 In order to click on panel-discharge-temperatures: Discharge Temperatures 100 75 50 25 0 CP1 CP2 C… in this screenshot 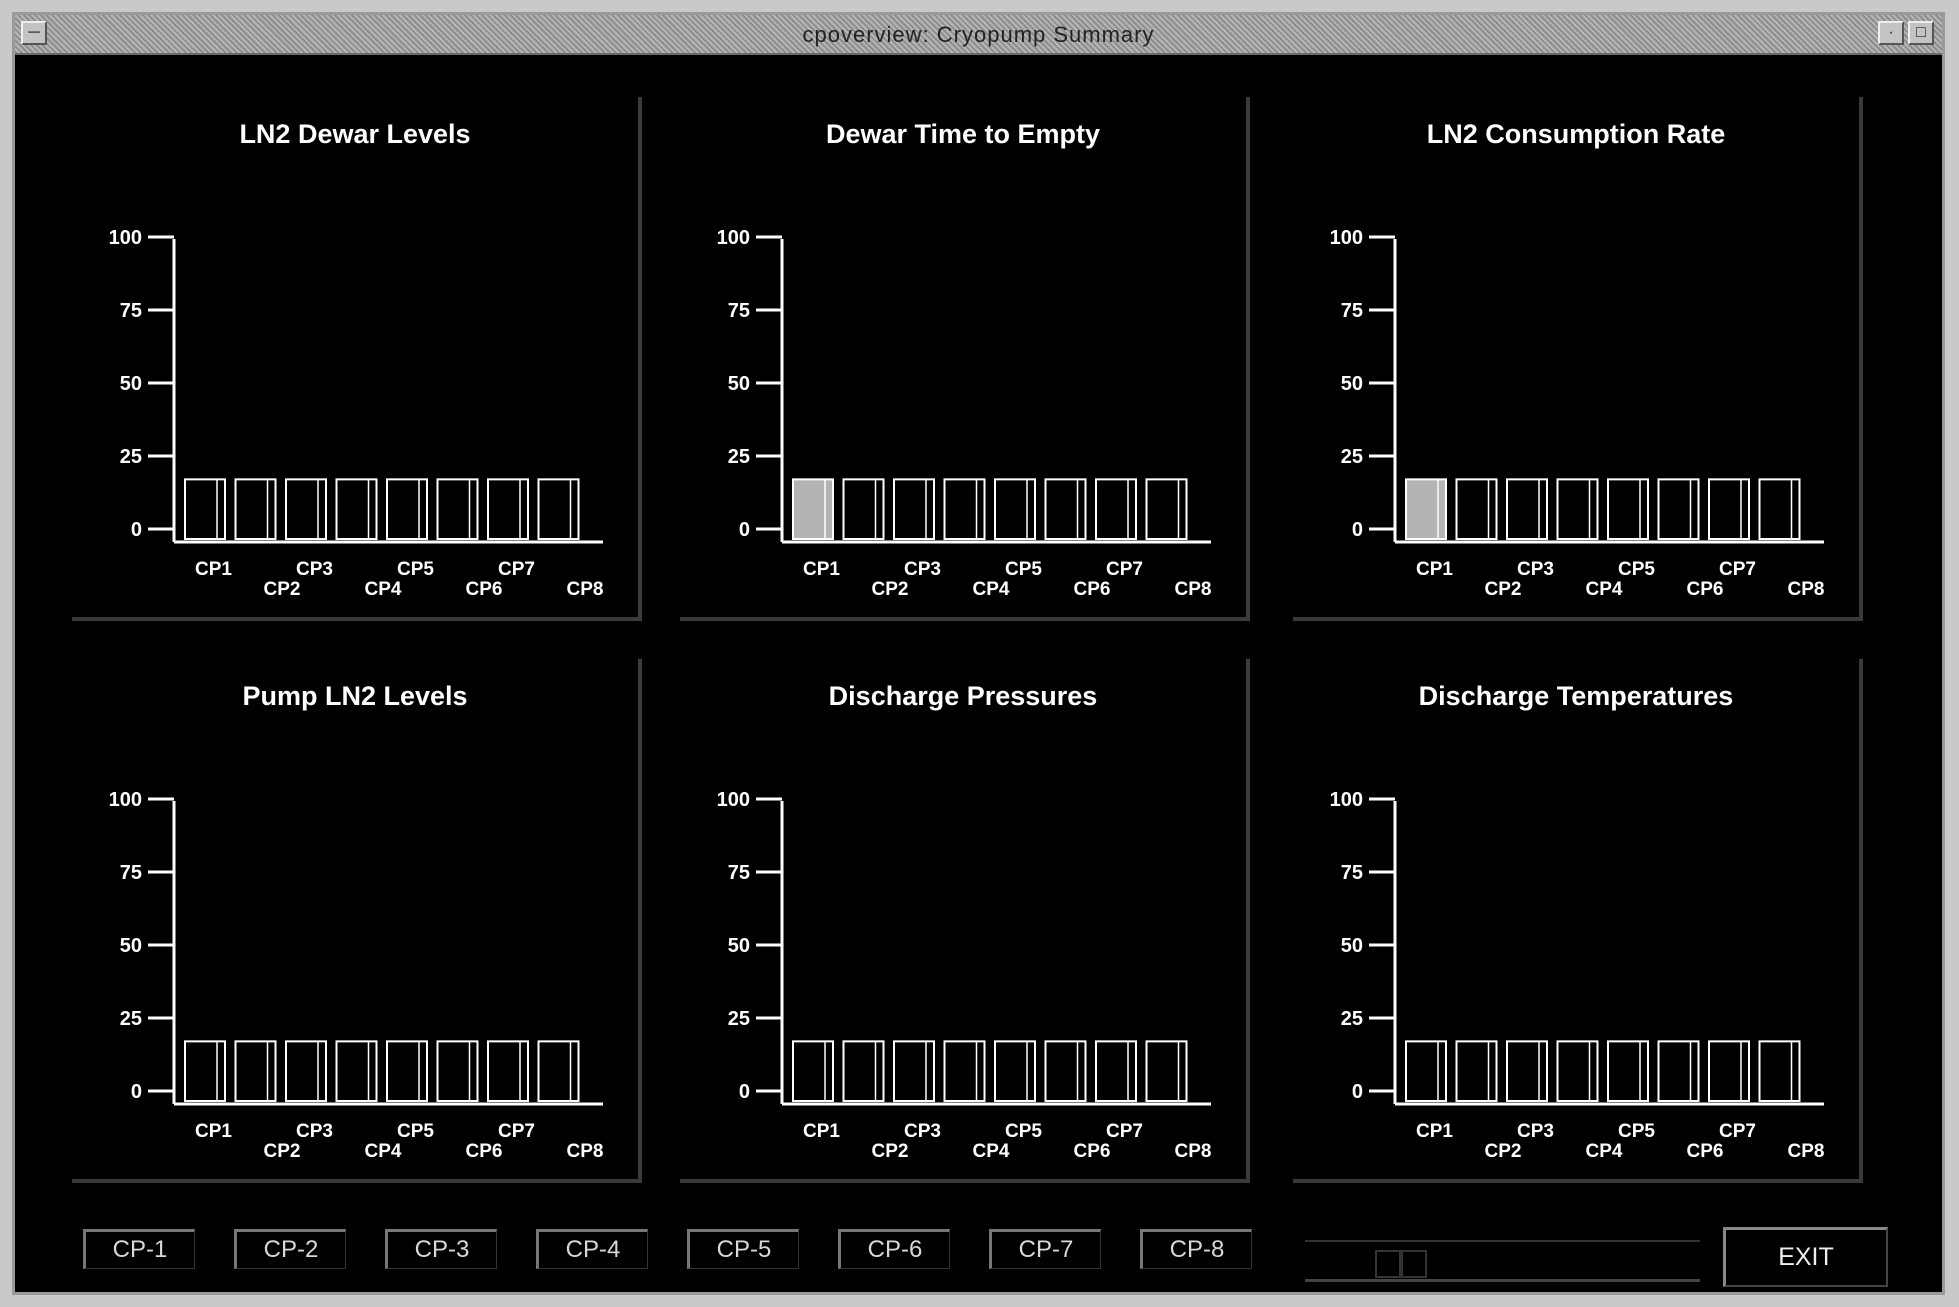, I will do `click(1578, 921)`.